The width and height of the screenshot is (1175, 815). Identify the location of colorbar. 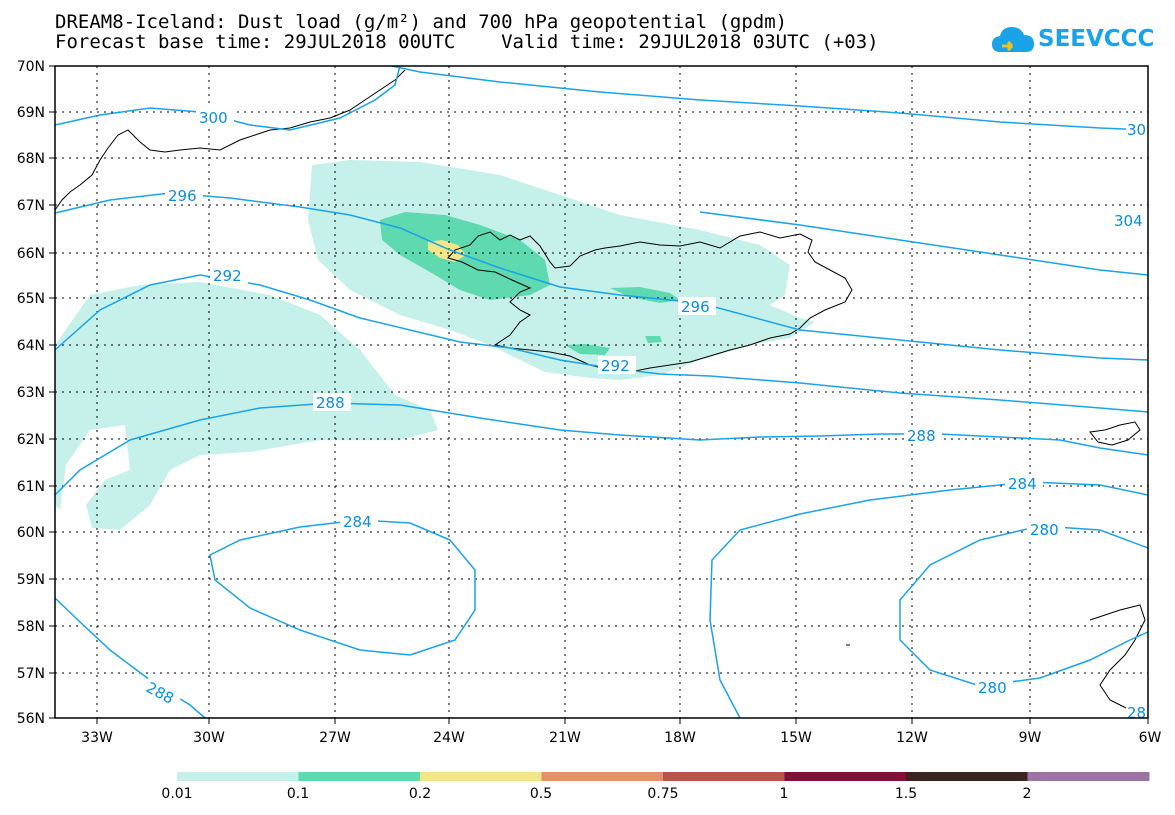
(663, 776).